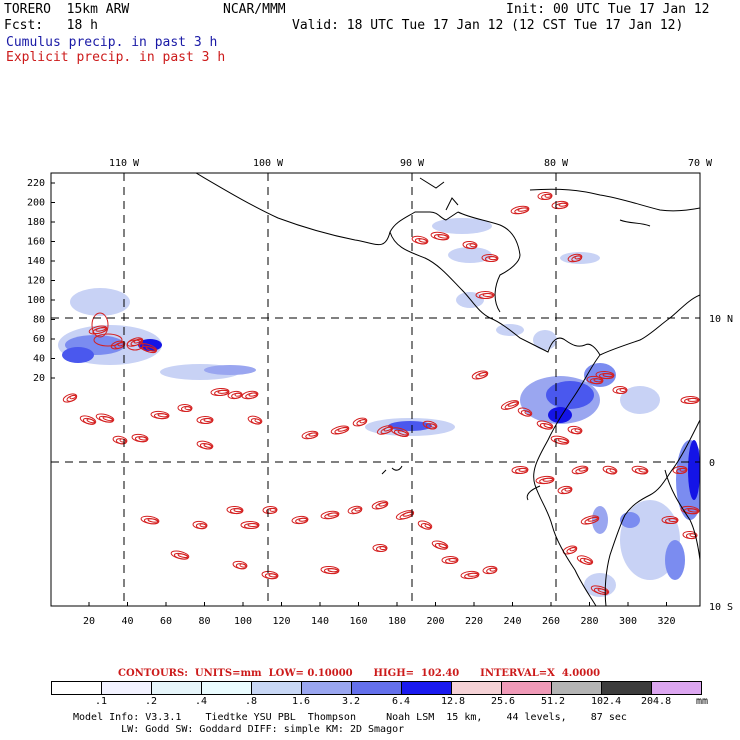 The height and width of the screenshot is (740, 740). What do you see at coordinates (89, 621) in the screenshot?
I see `x-tick-label: 20` at bounding box center [89, 621].